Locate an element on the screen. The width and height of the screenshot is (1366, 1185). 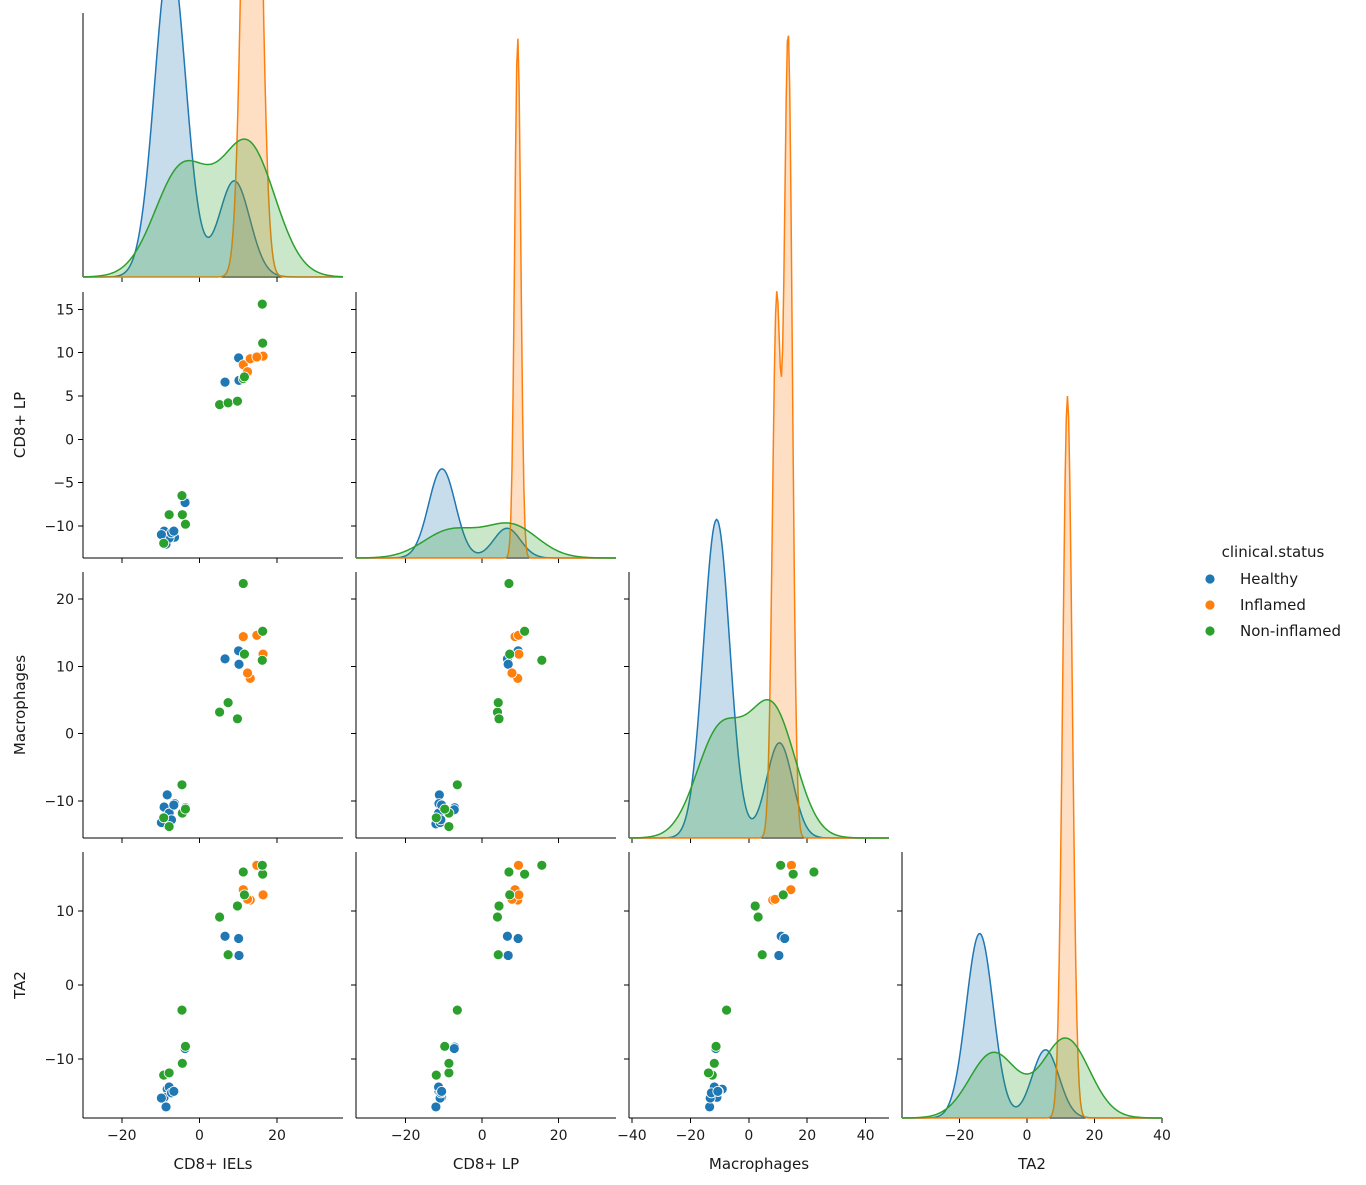
y-axis-label-cd8-lp: CD8+ LP is located at coordinates (20, 425).